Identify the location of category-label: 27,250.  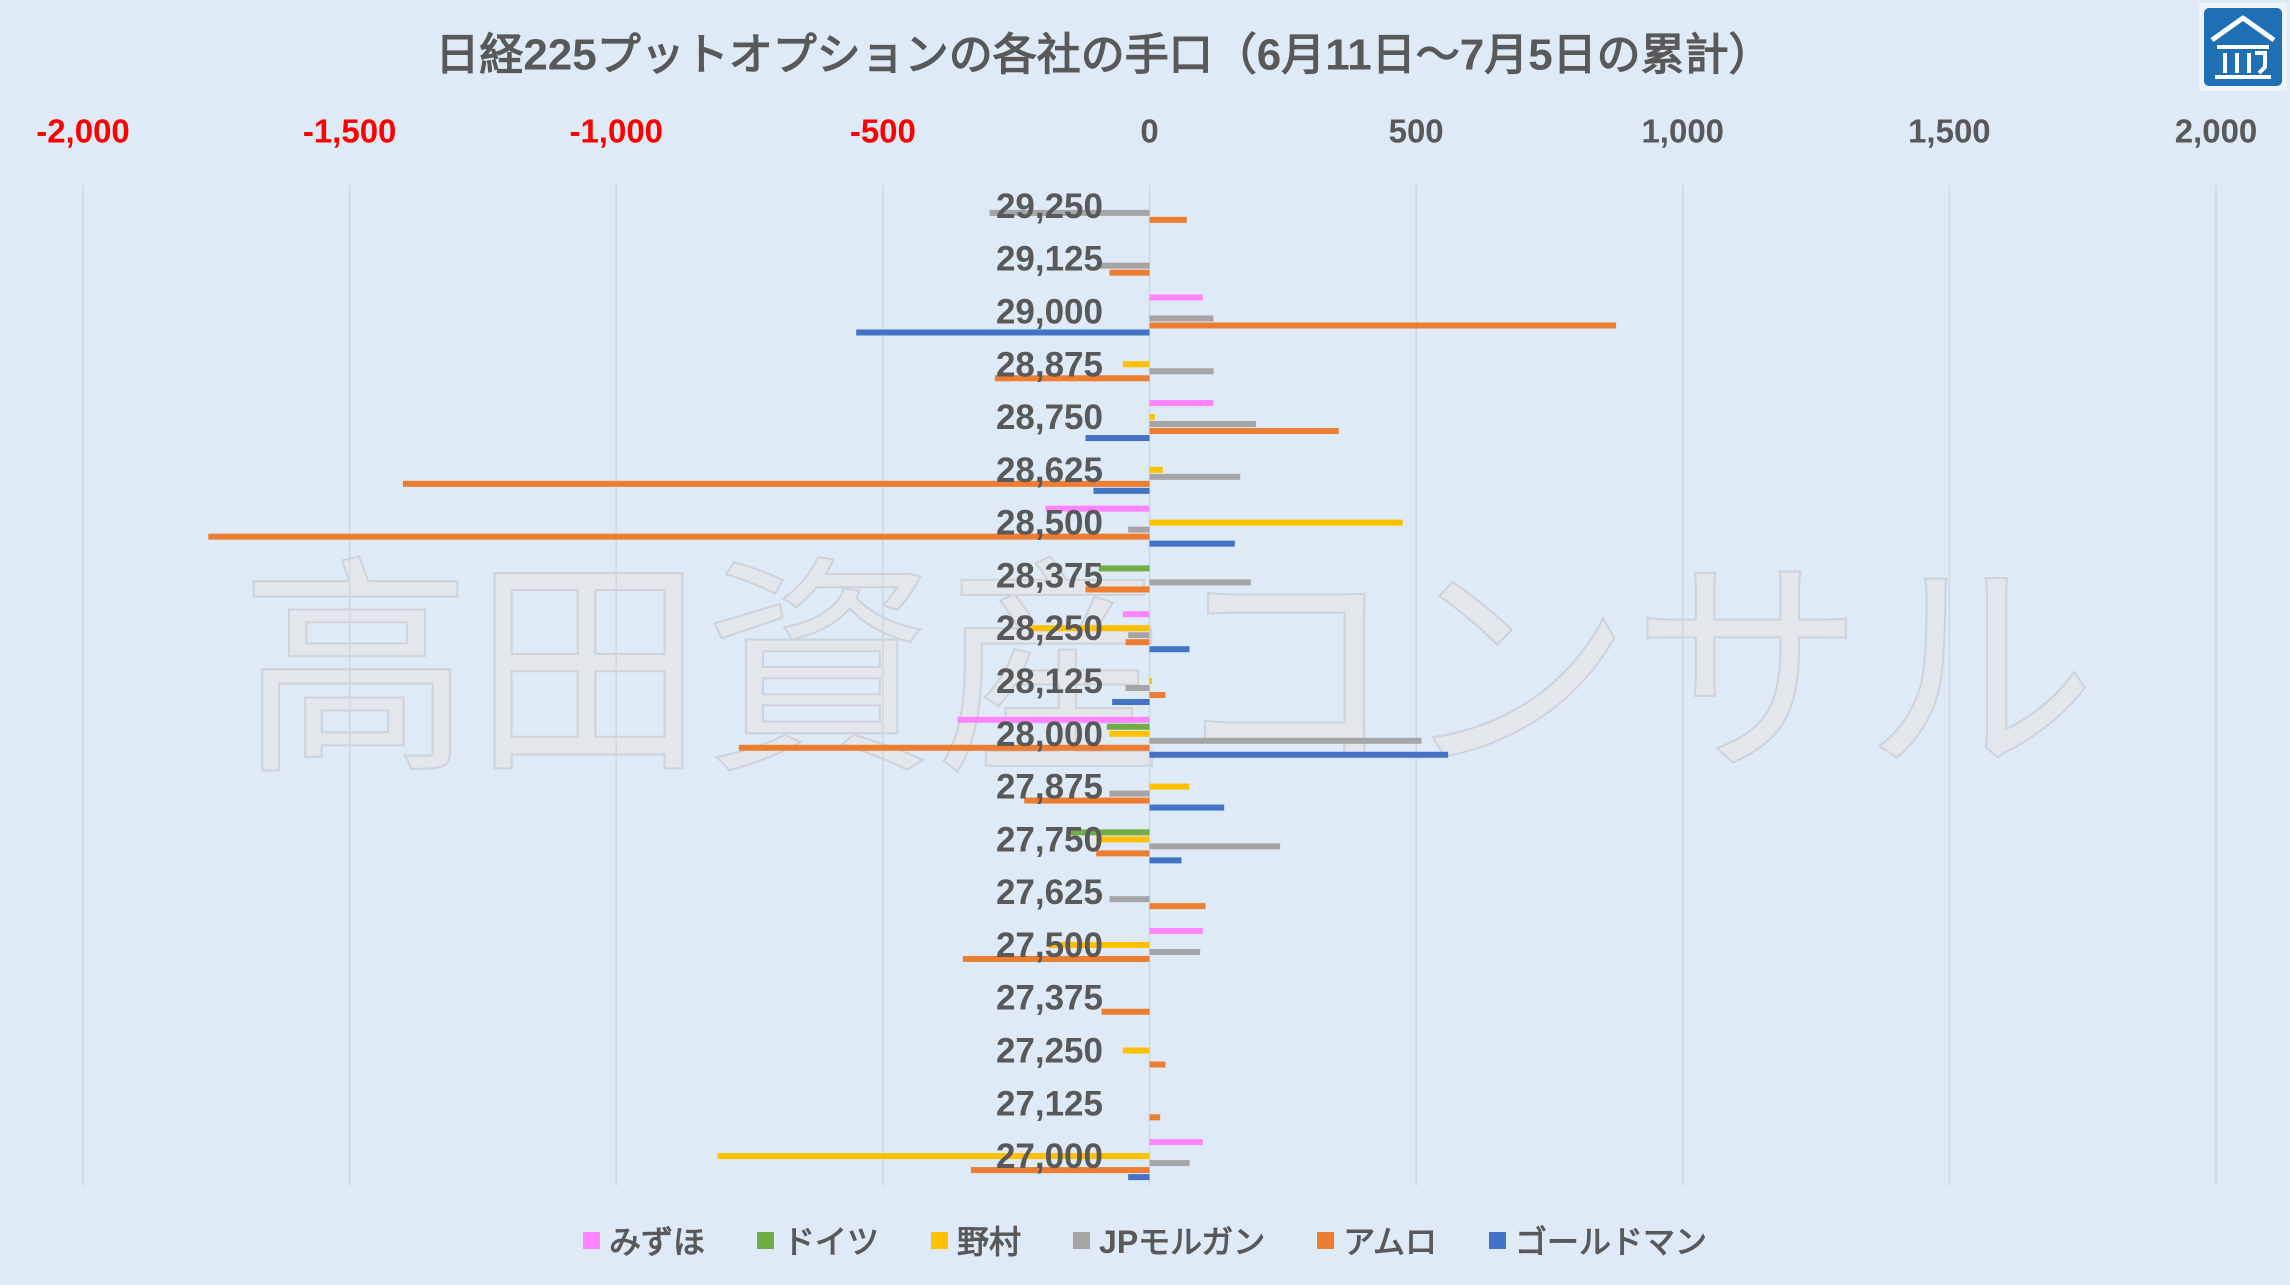
(1049, 1051).